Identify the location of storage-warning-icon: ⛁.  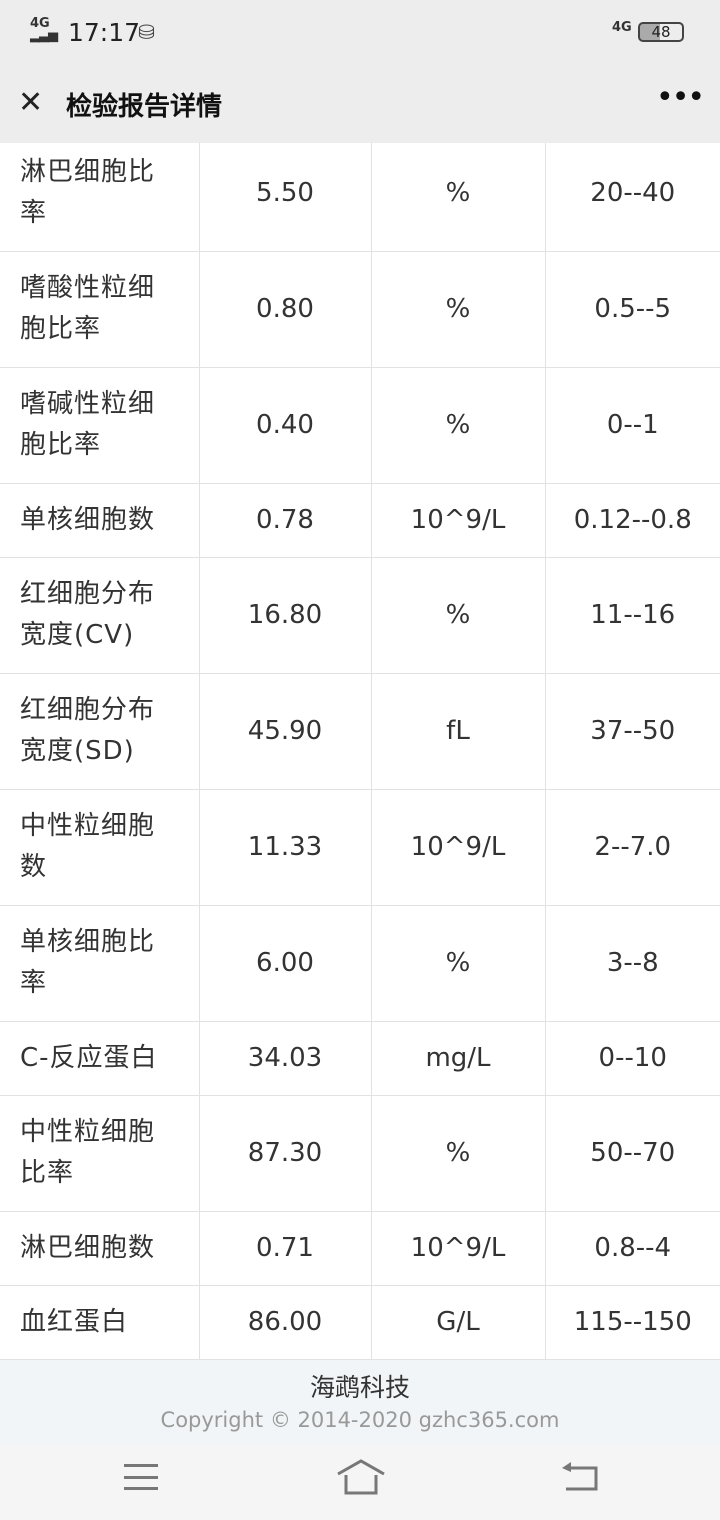
(146, 32).